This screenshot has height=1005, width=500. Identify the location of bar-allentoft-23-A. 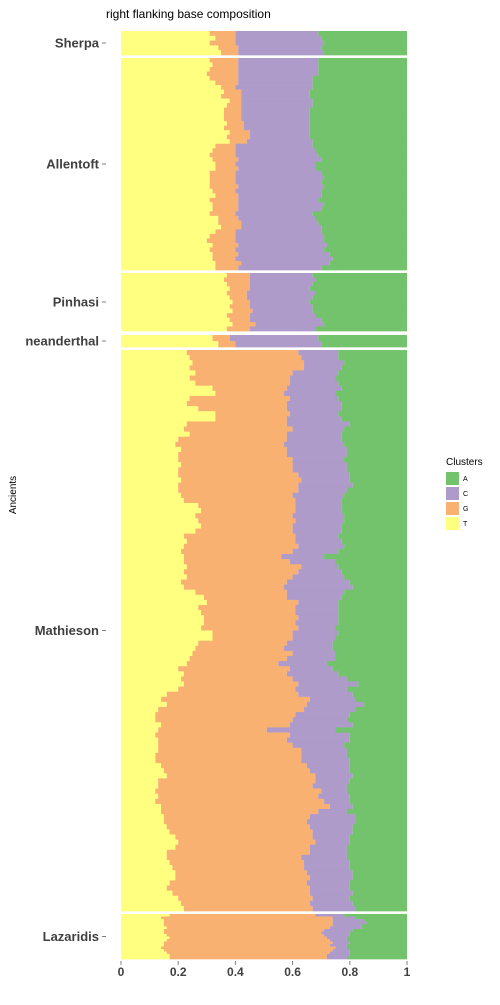
(364, 160).